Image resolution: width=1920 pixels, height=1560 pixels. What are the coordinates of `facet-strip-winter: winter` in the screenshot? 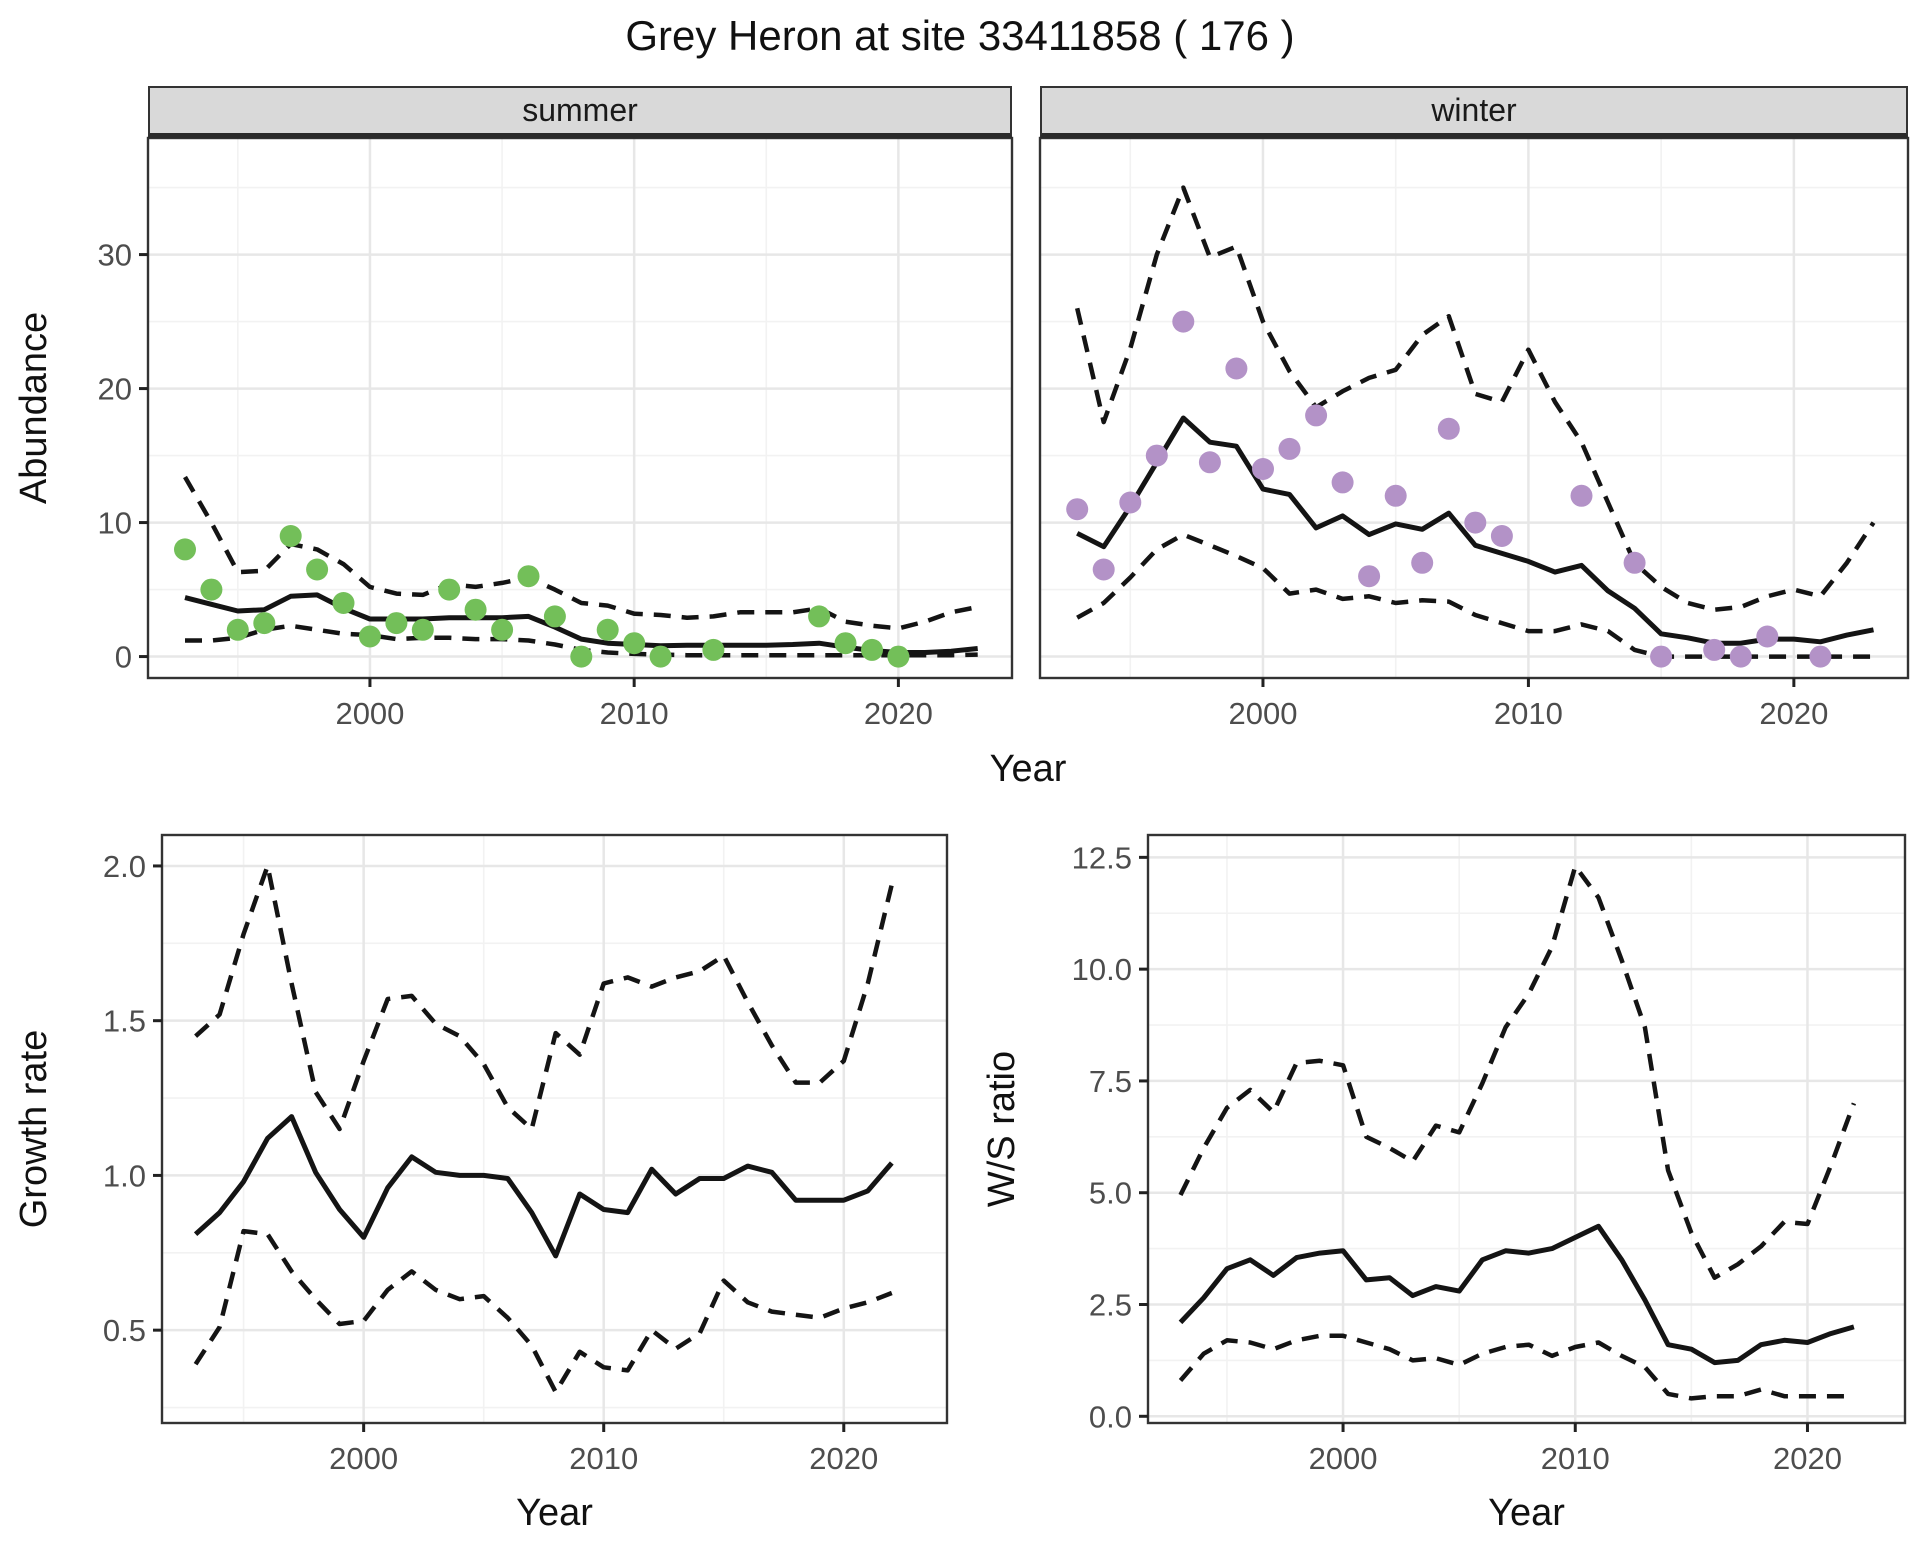 It's located at (1474, 112).